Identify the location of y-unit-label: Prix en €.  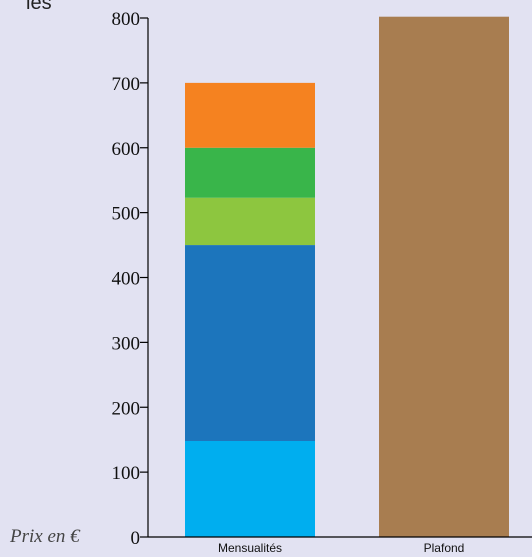
(45, 536).